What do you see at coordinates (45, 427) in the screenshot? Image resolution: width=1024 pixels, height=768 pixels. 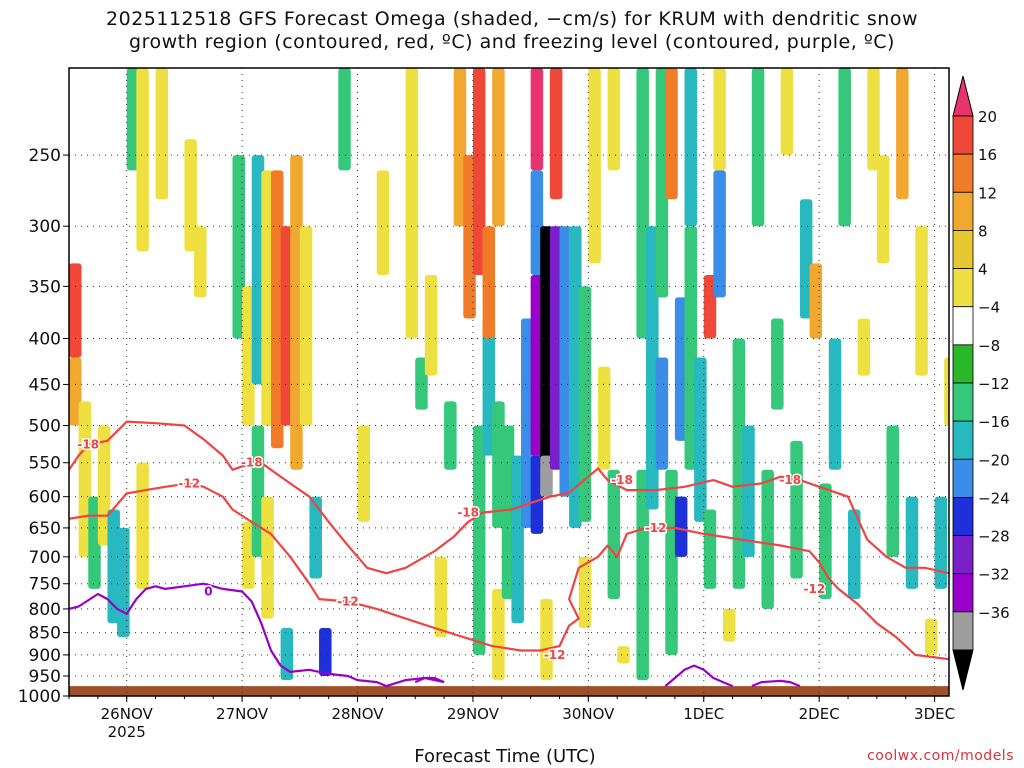 I see `y-tick-label: 500` at bounding box center [45, 427].